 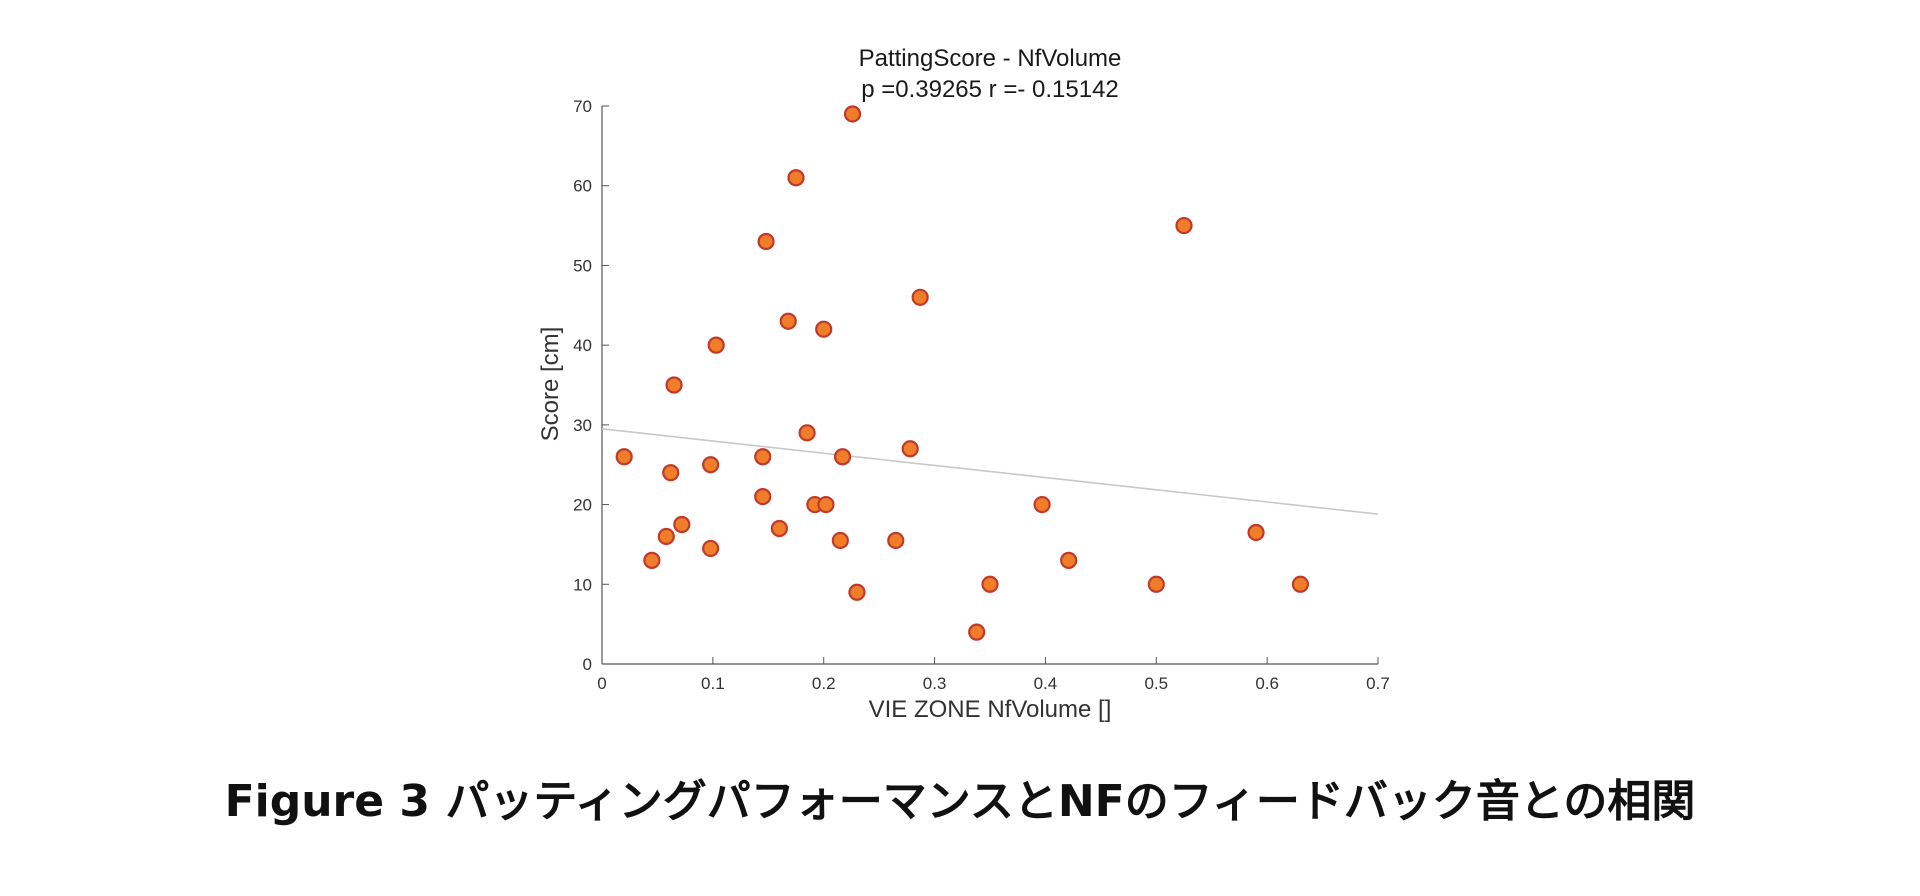 I want to click on x-axis-label: VIE ZONE NfVolume [], so click(x=990, y=709).